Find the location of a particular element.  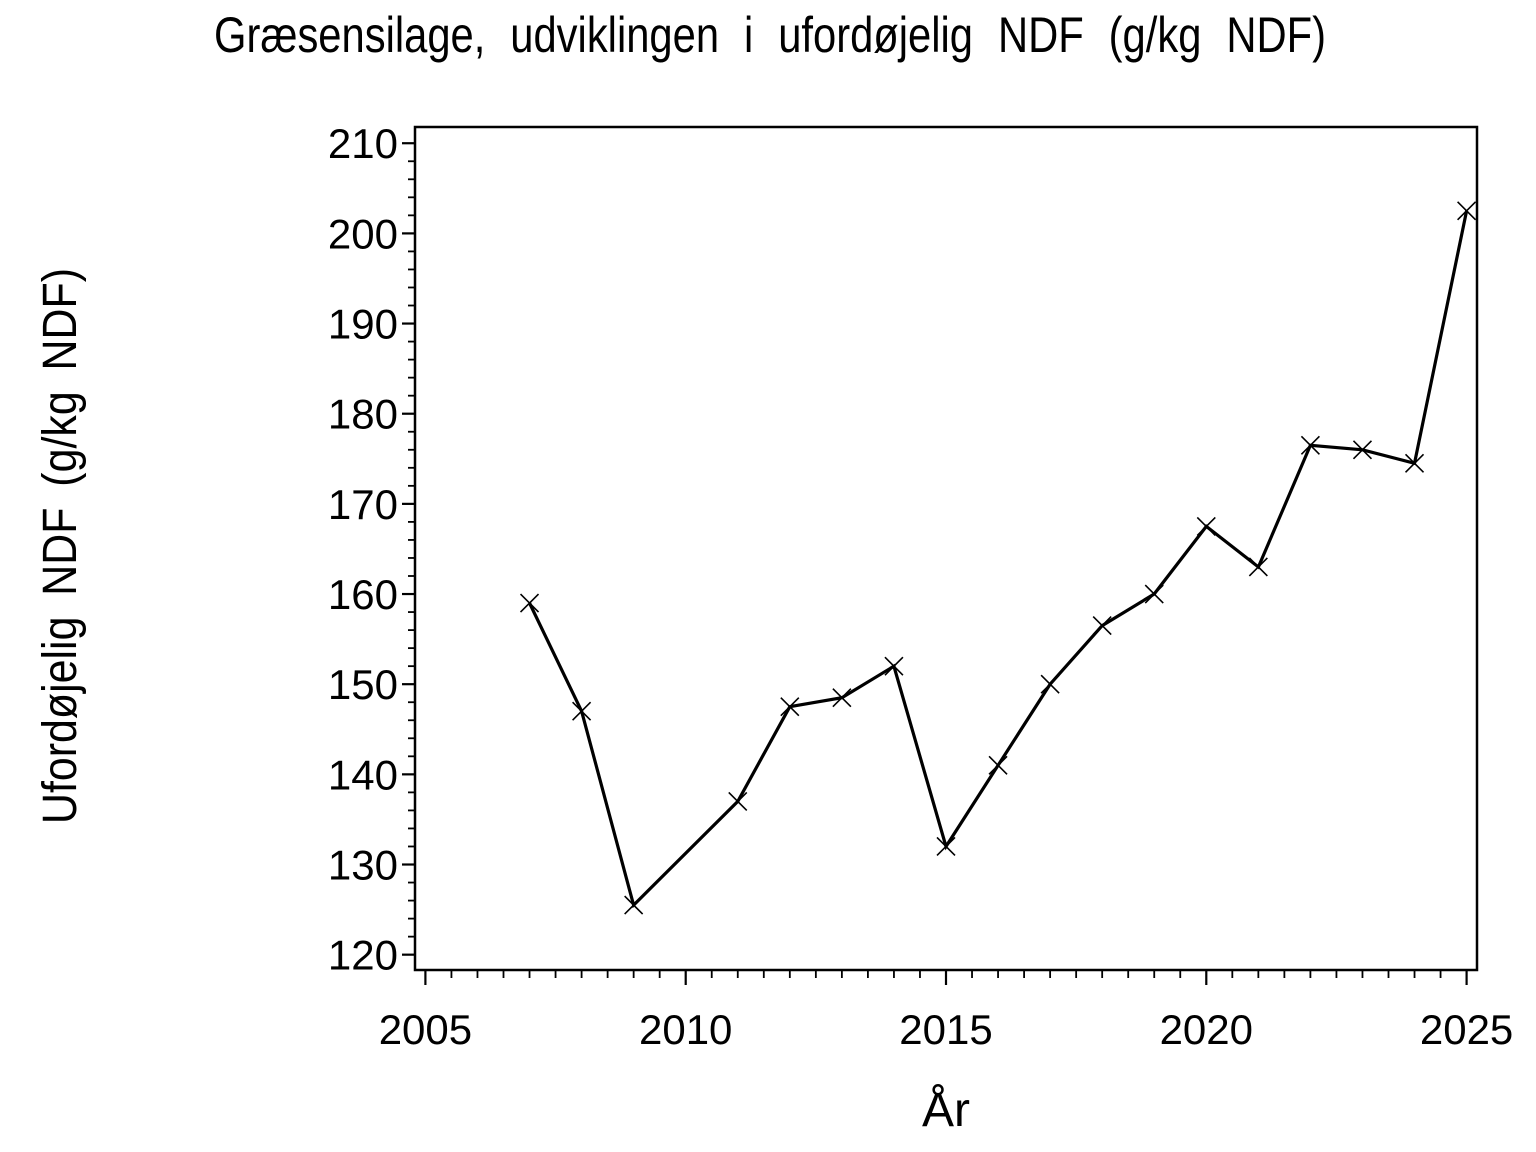

y-axis-label: Ufordøjelig NDF (g/kg NDF) is located at coordinates (60, 546).